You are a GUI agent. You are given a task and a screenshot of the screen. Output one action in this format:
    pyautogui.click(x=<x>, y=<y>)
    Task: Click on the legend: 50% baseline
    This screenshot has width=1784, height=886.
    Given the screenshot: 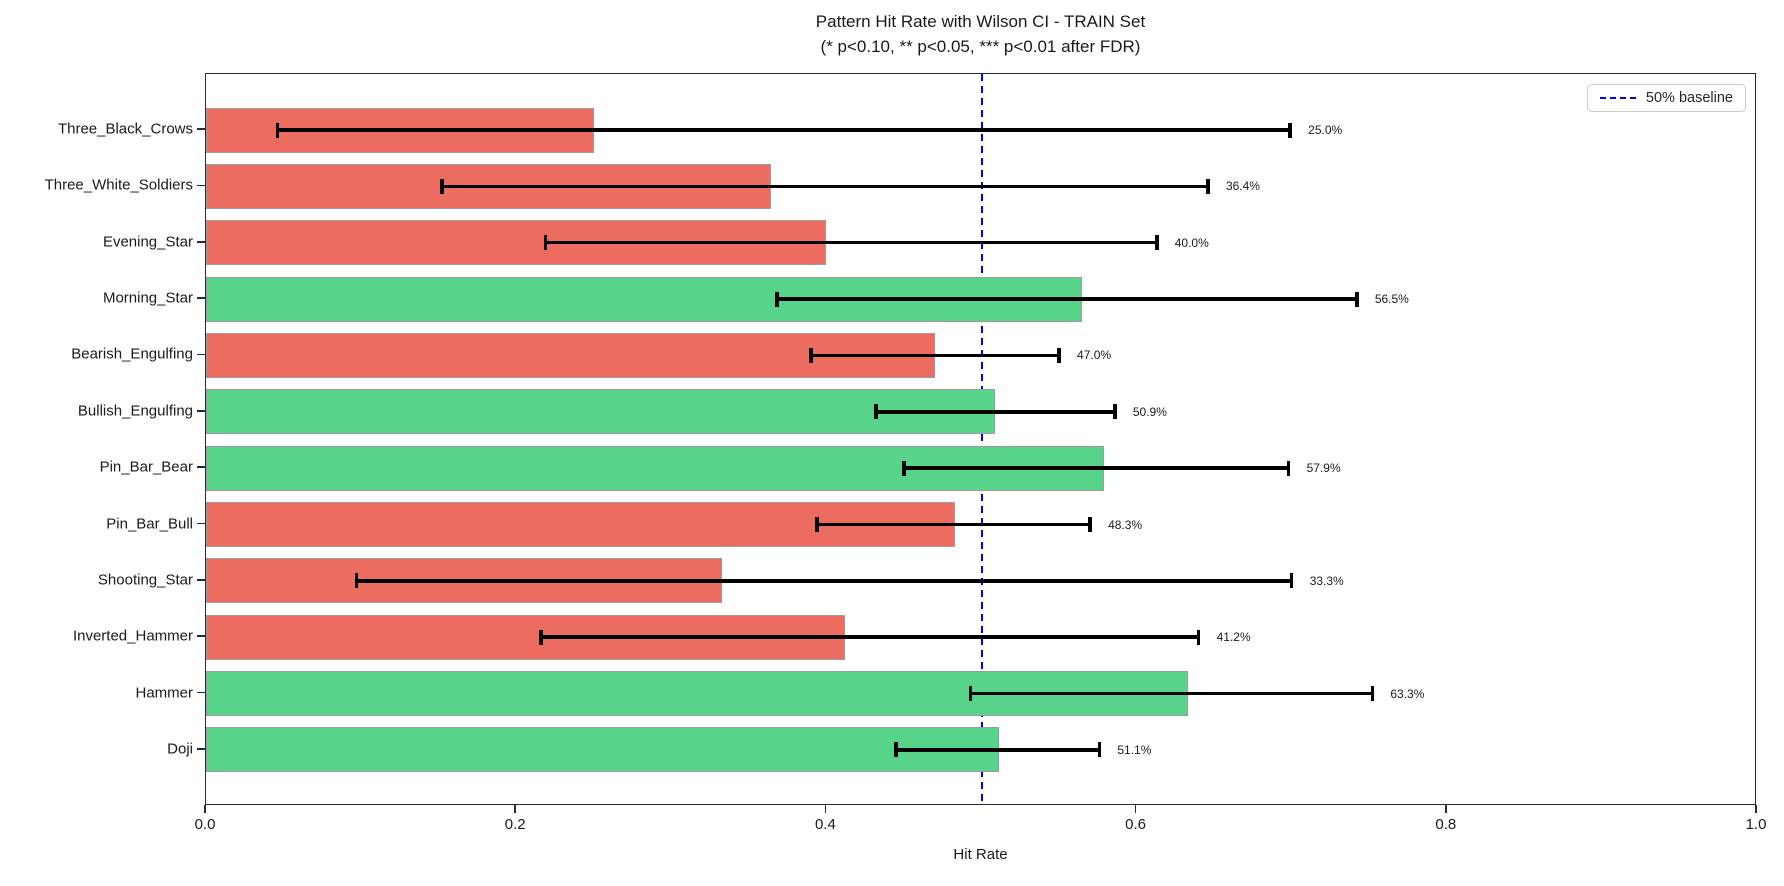 What is the action you would take?
    pyautogui.click(x=1666, y=98)
    